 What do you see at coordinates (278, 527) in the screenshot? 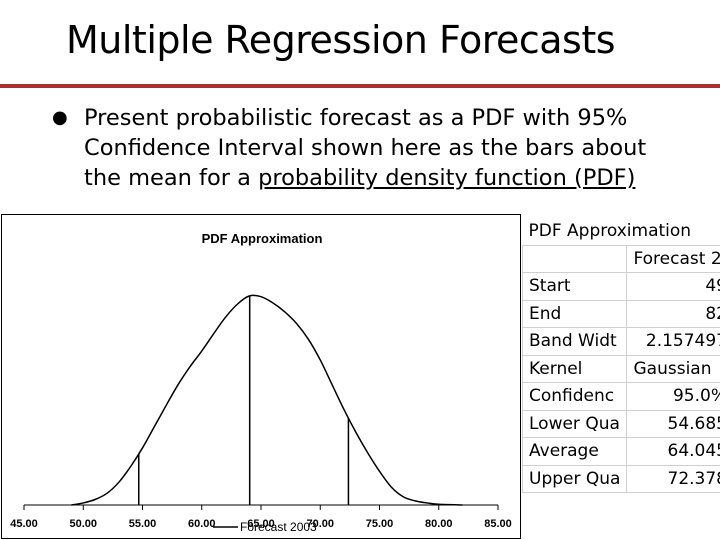
I see `legend-label: Forecast 2003` at bounding box center [278, 527].